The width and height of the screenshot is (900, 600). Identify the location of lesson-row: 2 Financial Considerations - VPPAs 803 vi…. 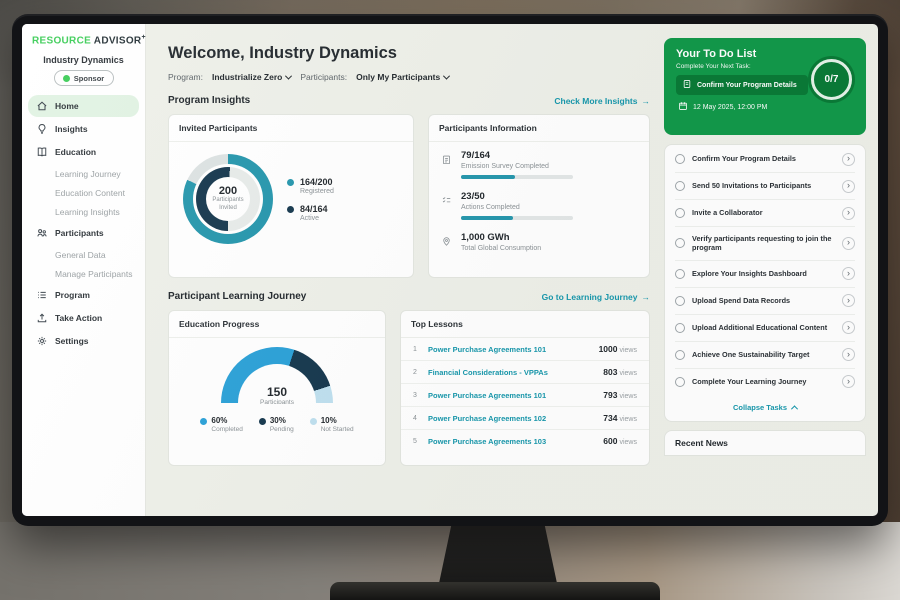
(525, 372).